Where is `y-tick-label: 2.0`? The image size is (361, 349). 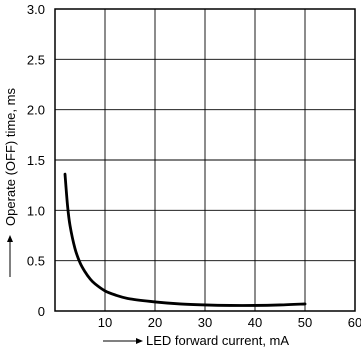
y-tick-label: 2.0 is located at coordinates (36, 110).